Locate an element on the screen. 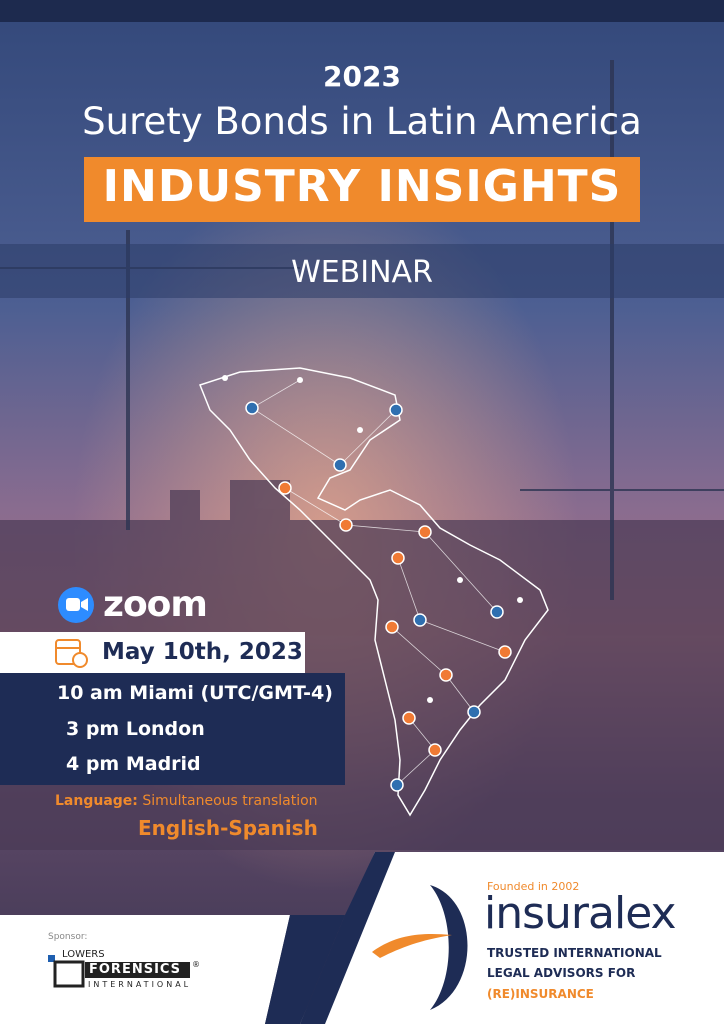 Image resolution: width=724 pixels, height=1024 pixels. sponsor-brand-top: LOWERS is located at coordinates (83, 954).